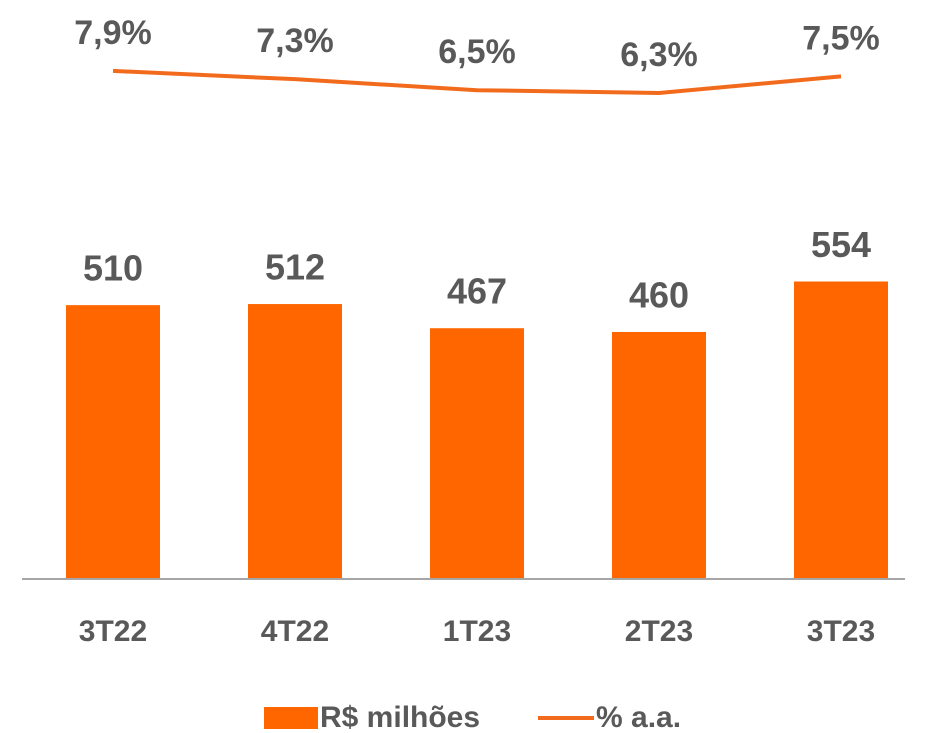 Image resolution: width=927 pixels, height=733 pixels. Describe the element at coordinates (400, 717) in the screenshot. I see `legend-label: R$ milhões` at that location.